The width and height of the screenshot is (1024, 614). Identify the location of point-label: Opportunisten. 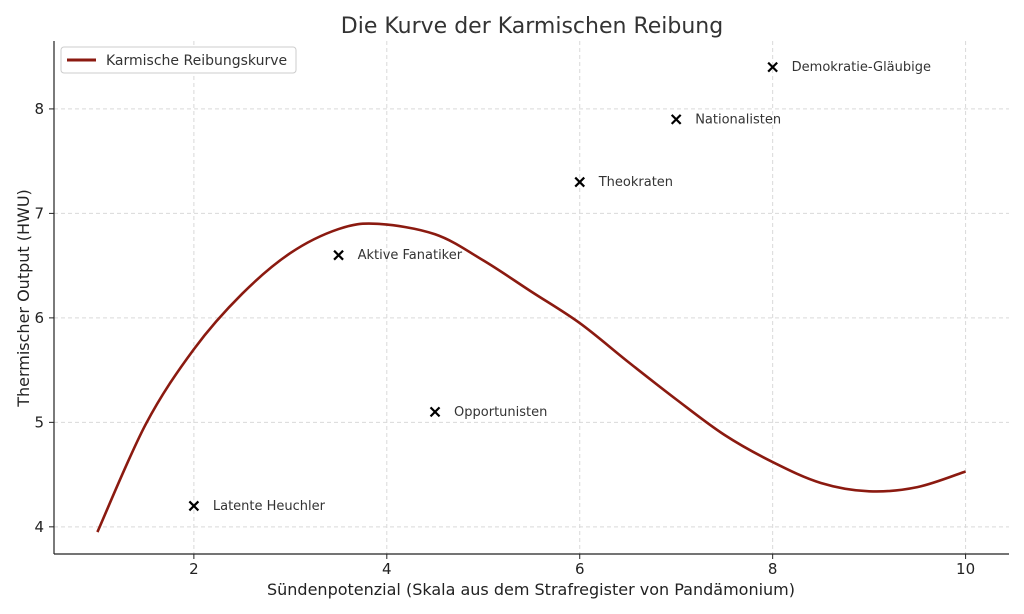
(500, 412).